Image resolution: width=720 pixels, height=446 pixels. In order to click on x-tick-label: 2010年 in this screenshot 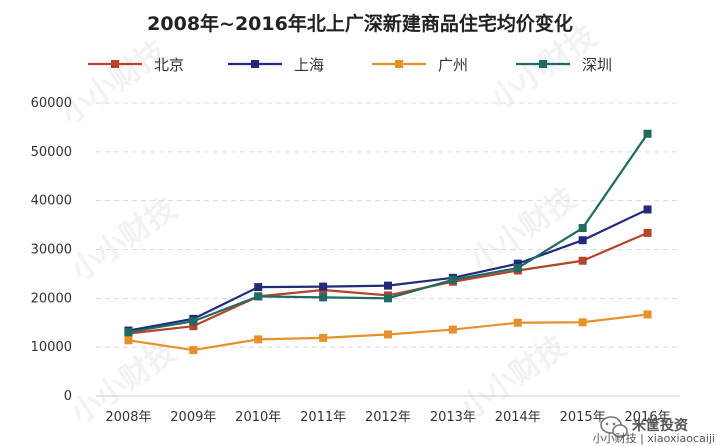, I will do `click(258, 417)`.